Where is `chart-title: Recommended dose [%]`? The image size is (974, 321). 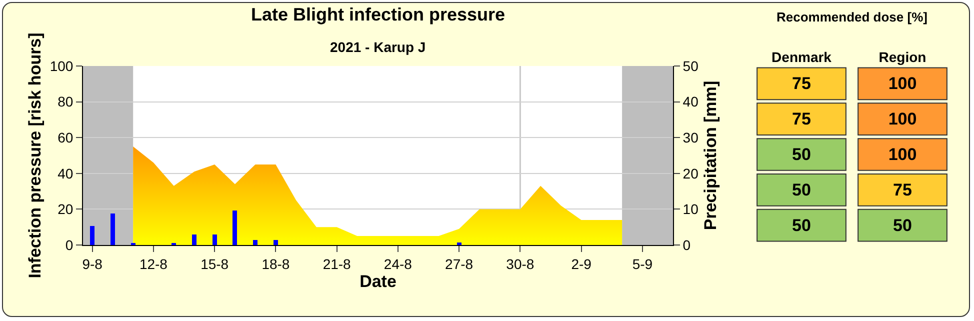
chart-title: Recommended dose [%] is located at coordinates (852, 16).